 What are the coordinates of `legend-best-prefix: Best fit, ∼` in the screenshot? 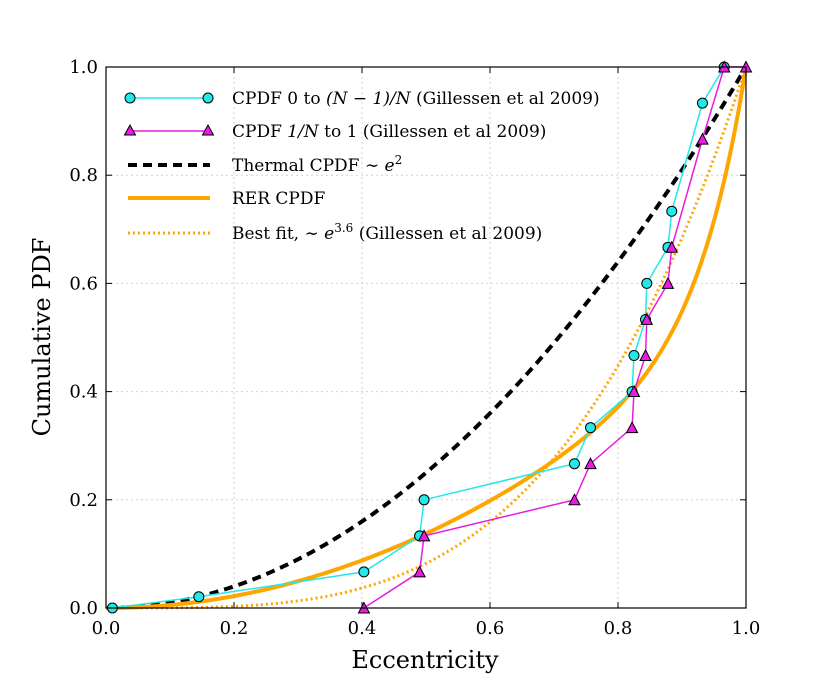 It's located at (278, 234).